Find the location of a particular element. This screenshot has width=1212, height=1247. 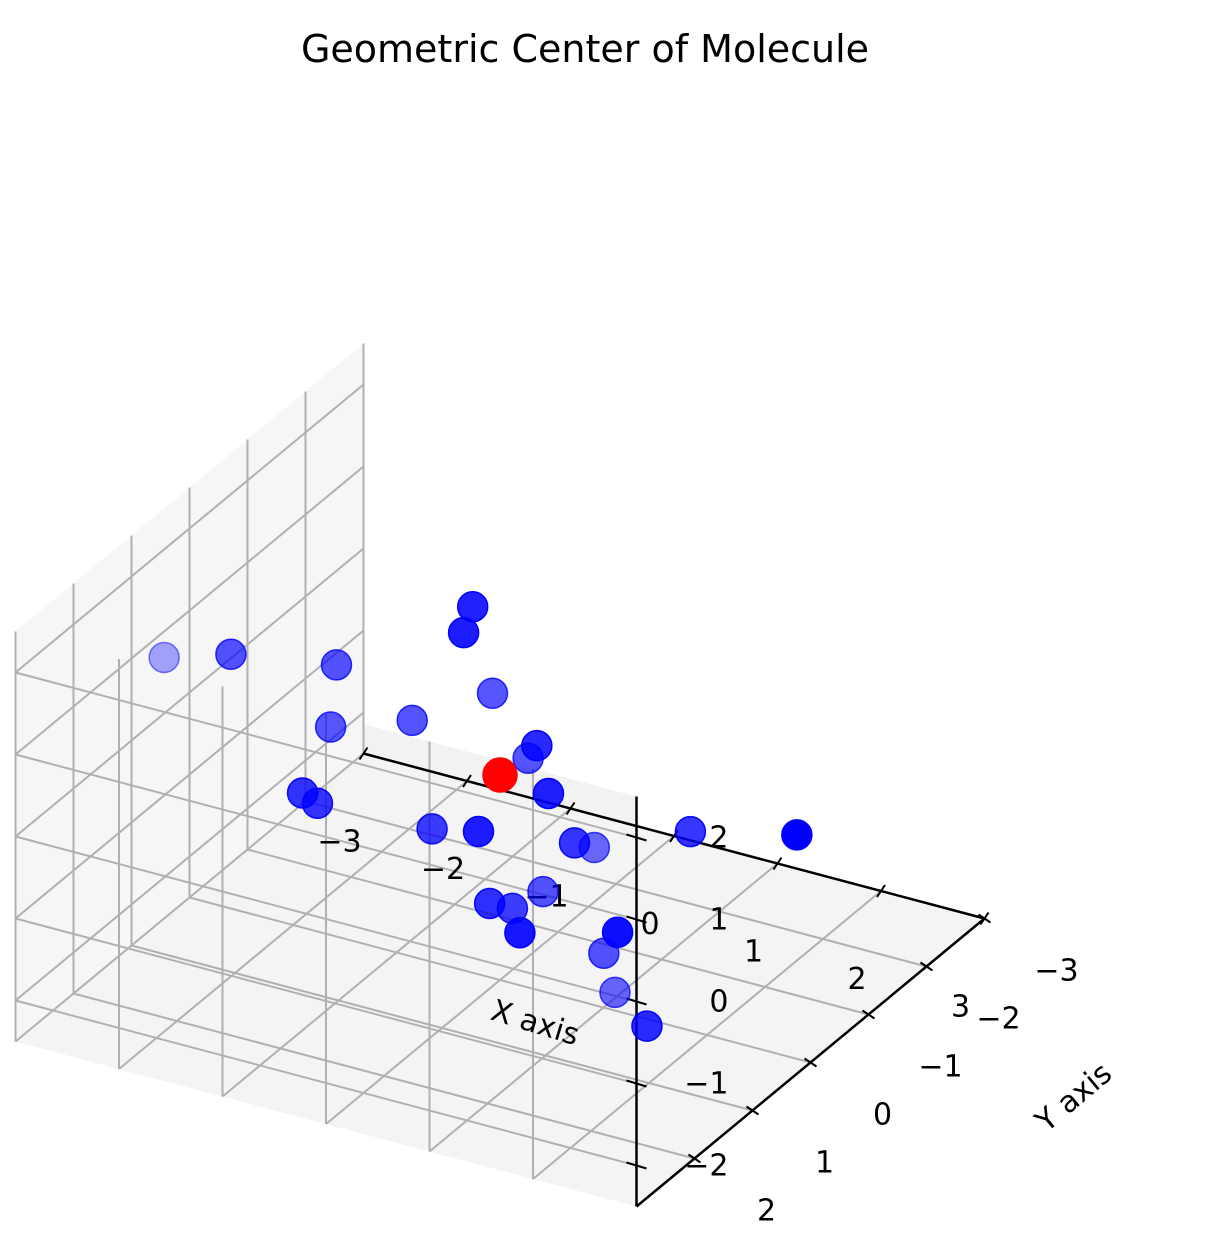

y-tick-label: −2 is located at coordinates (998, 1019).